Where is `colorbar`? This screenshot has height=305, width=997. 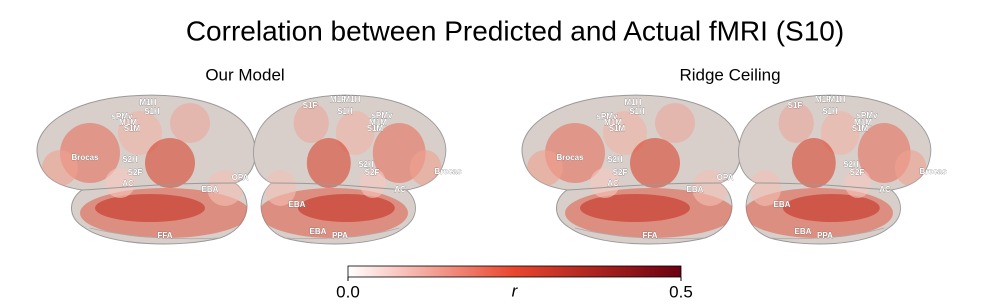 colorbar is located at coordinates (514, 271).